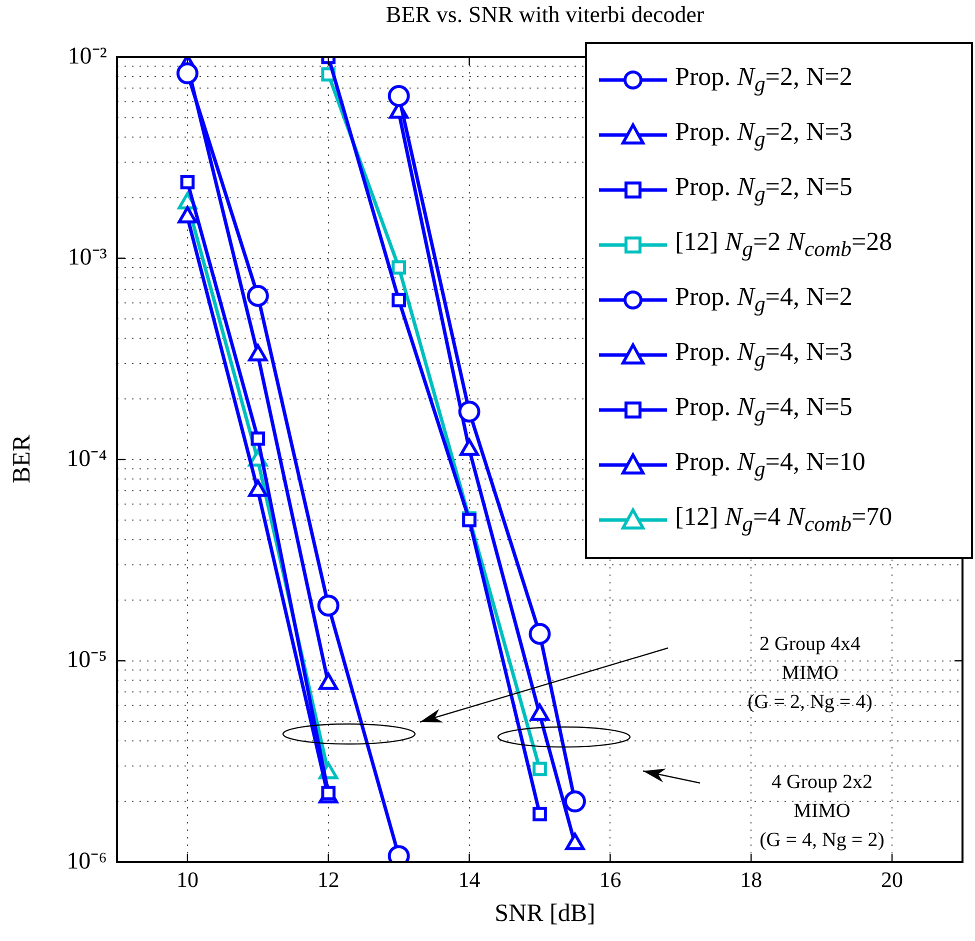 The width and height of the screenshot is (975, 941). I want to click on legend-label: Prop. N$_{g}$=2, N=3, so click(763, 134).